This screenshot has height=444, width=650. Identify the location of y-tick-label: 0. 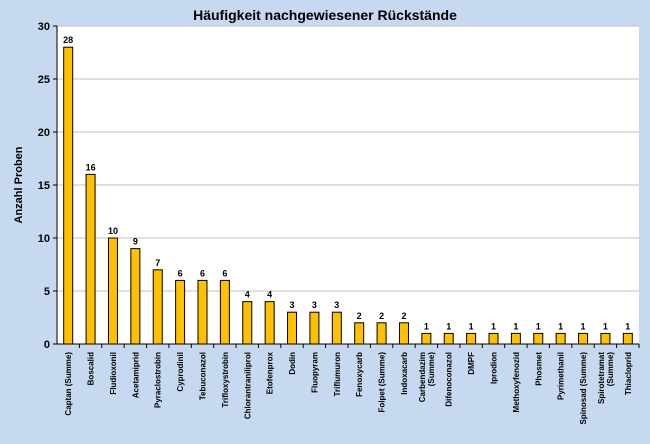
(47, 345).